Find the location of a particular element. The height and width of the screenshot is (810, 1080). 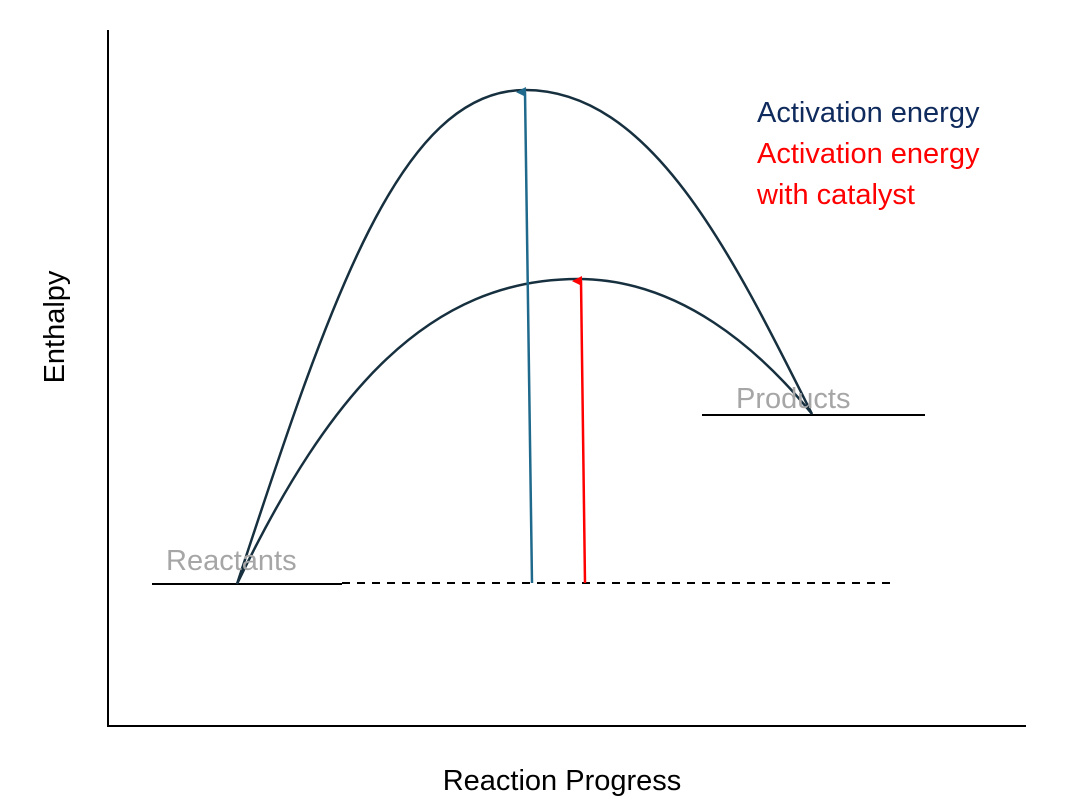

uncatalyzed-activation-arrow is located at coordinates (525, 335).